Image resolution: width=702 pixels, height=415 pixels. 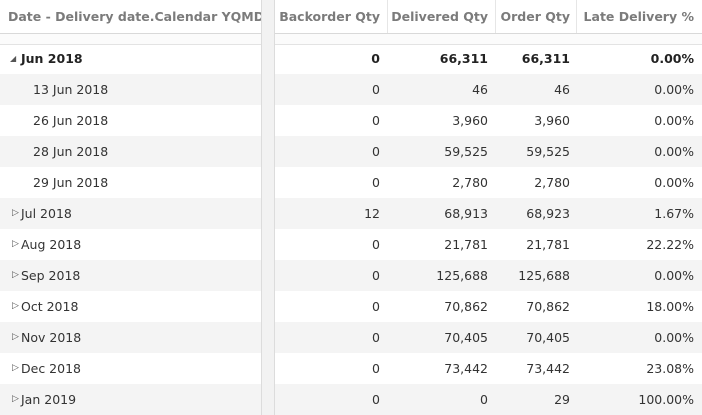 What do you see at coordinates (638, 16) in the screenshot?
I see `column-header-late-delivery: Late Delivery %` at bounding box center [638, 16].